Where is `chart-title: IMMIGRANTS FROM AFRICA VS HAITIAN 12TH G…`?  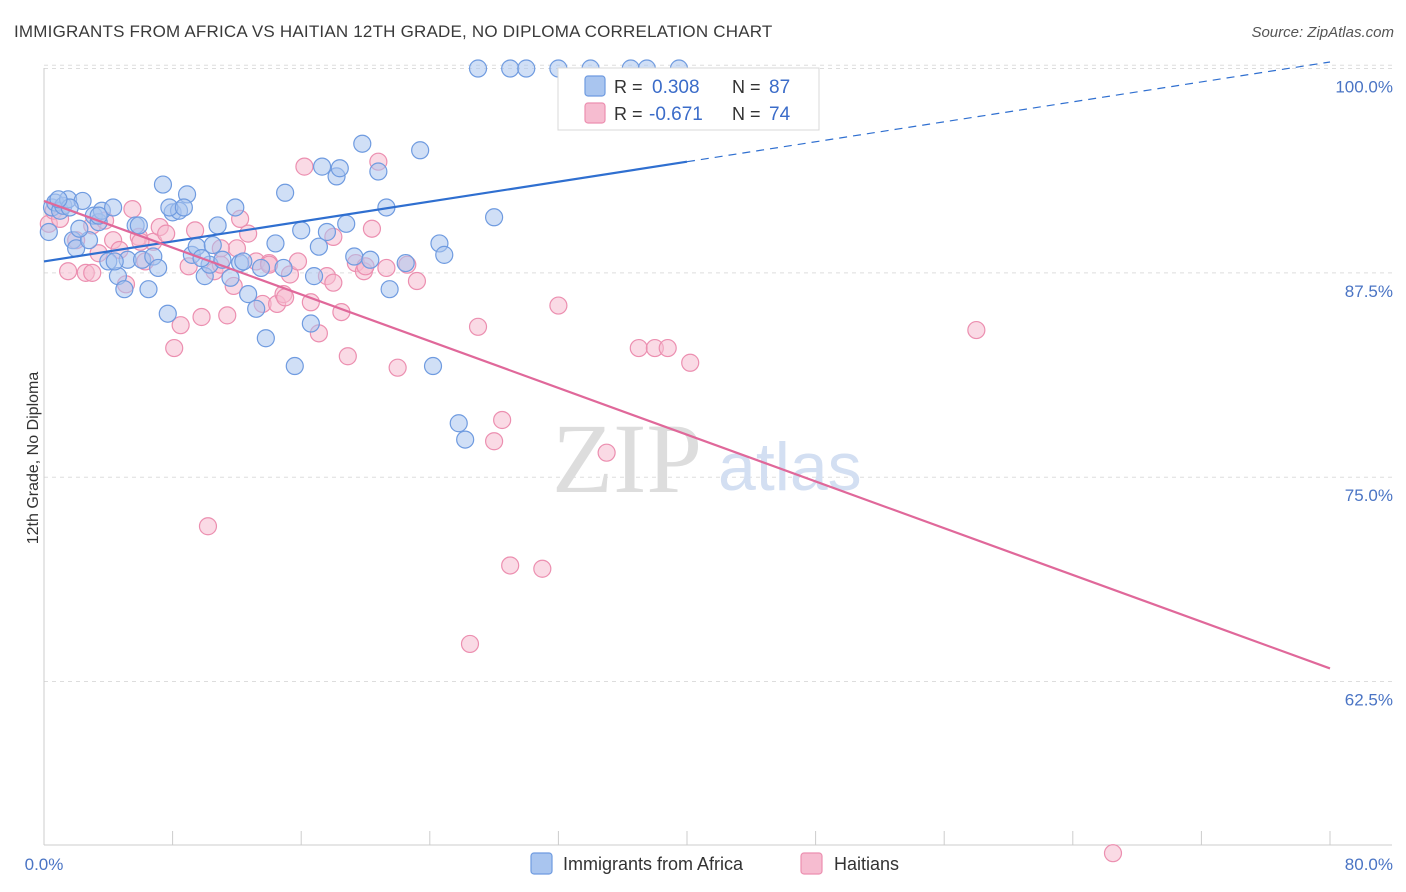
chart-title: IMMIGRANTS FROM AFRICA VS HAITIAN 12TH G… is located at coordinates (393, 31).